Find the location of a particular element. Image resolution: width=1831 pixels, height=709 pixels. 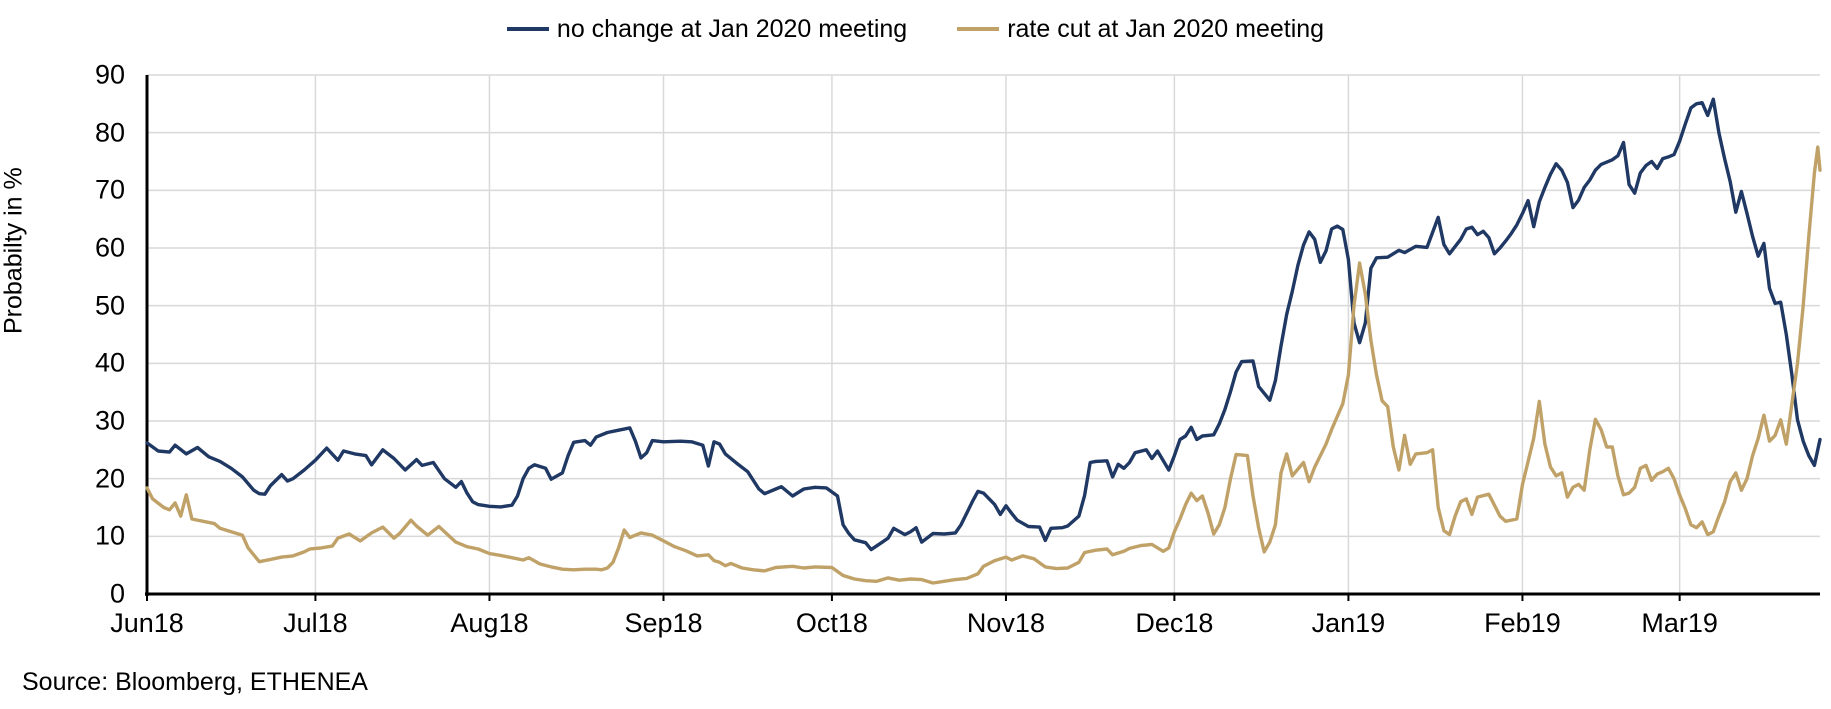

x-tick-label: Jan19 is located at coordinates (1348, 623).